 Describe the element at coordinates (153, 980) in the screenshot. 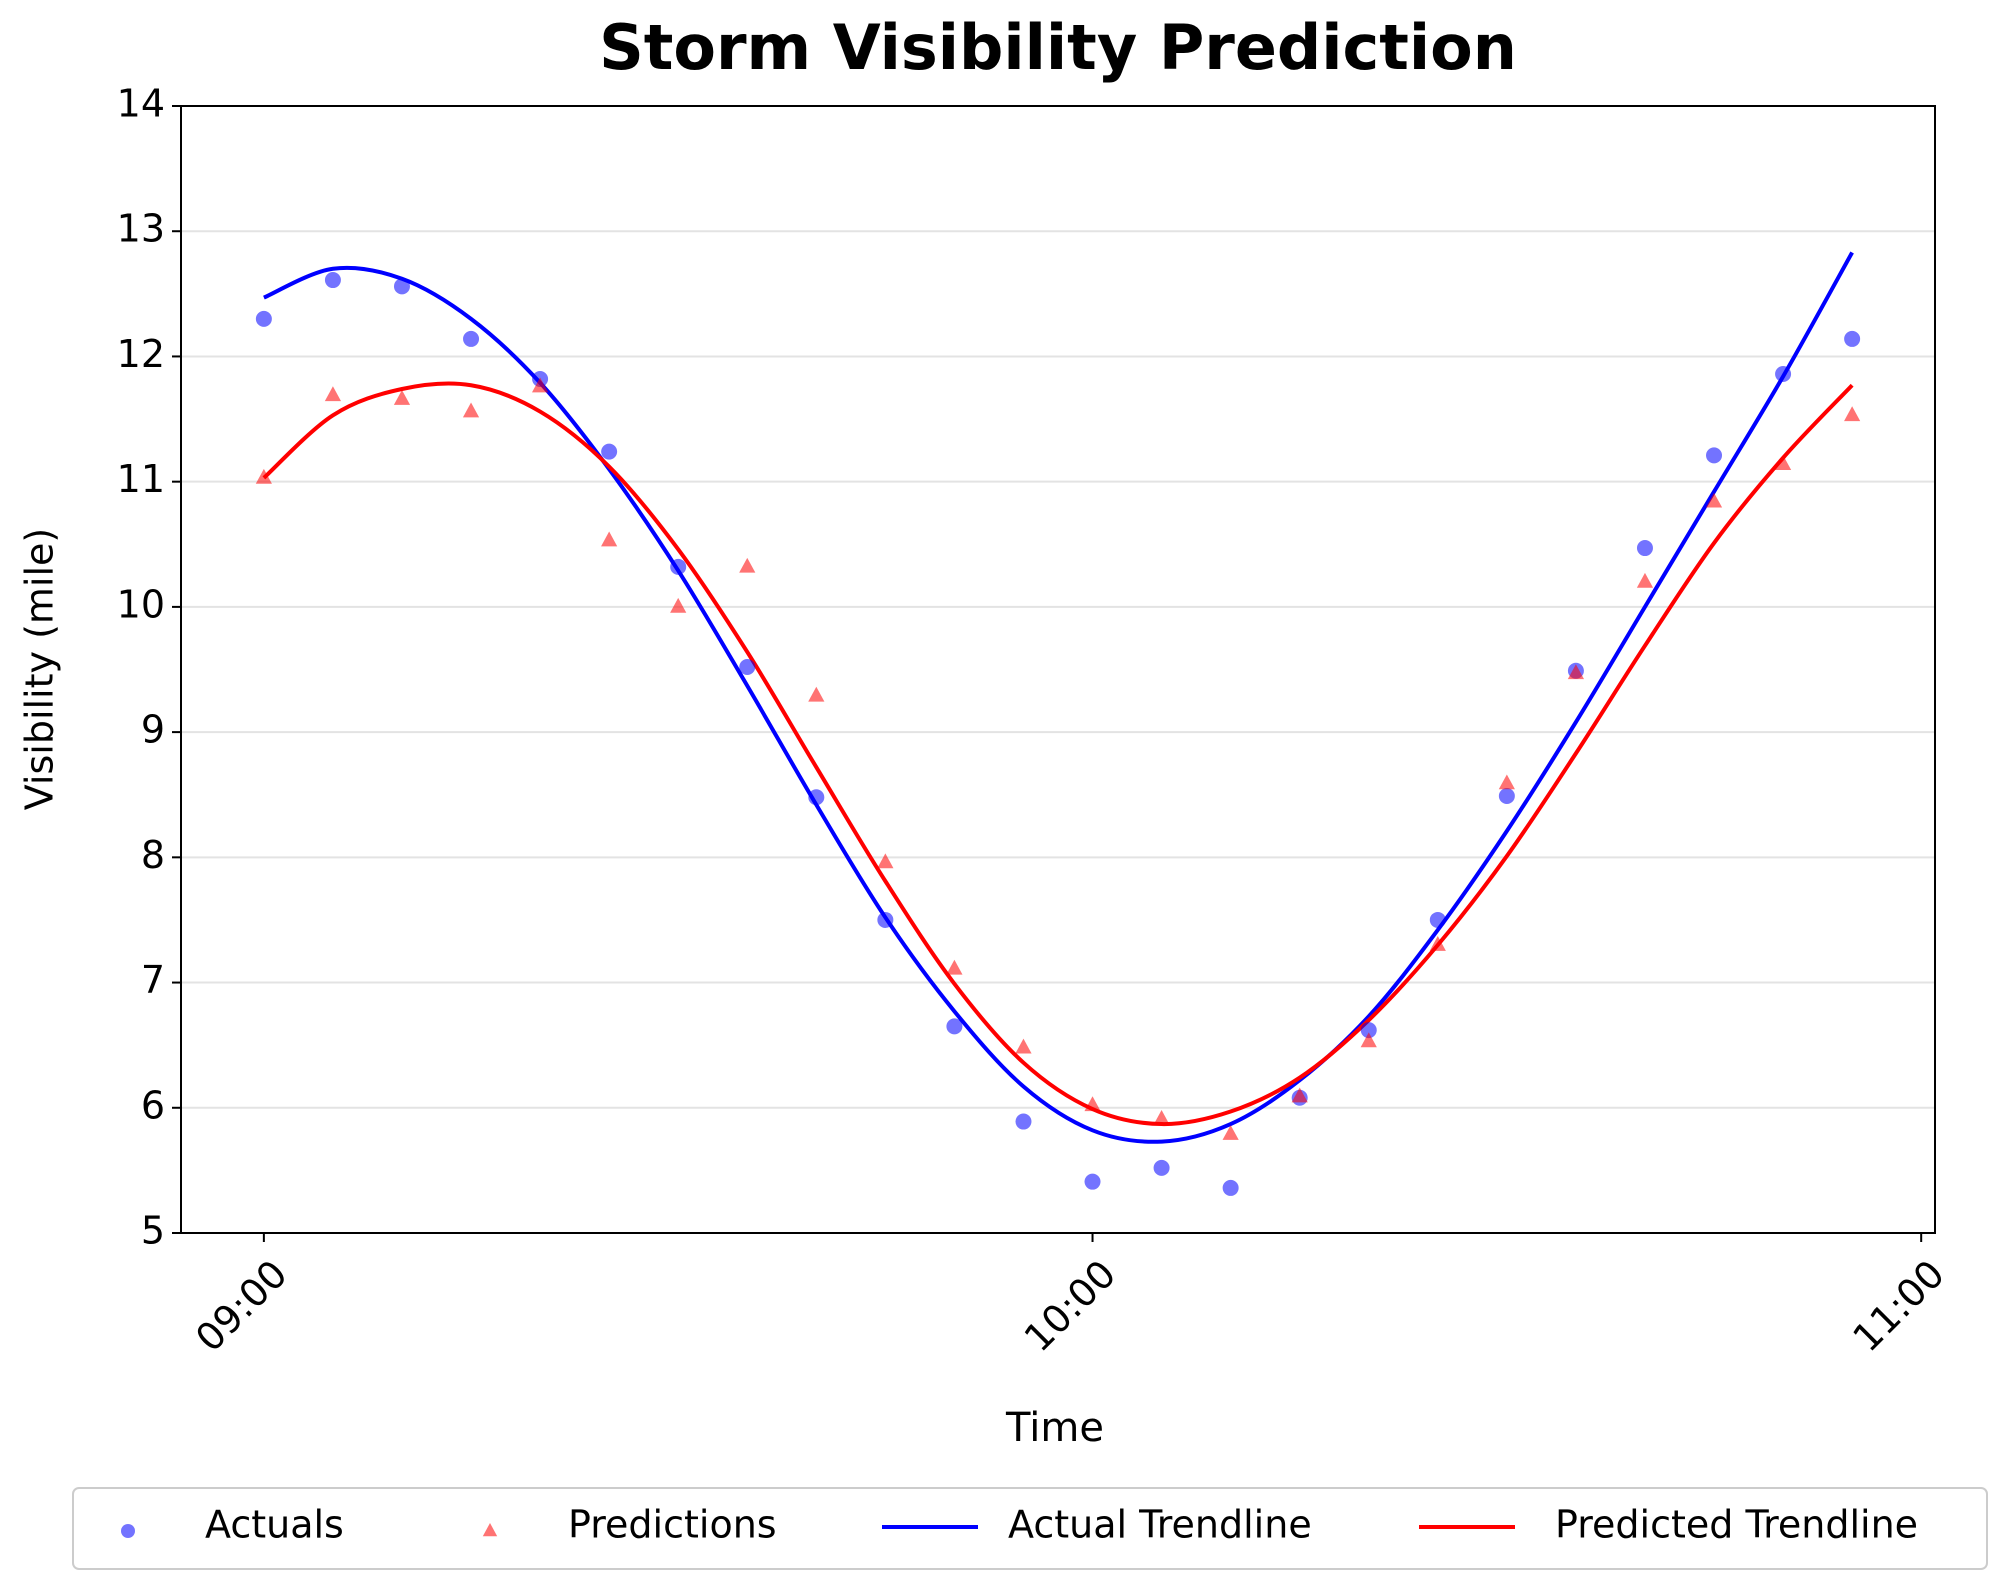

I see `y-tick-label: 7` at that location.